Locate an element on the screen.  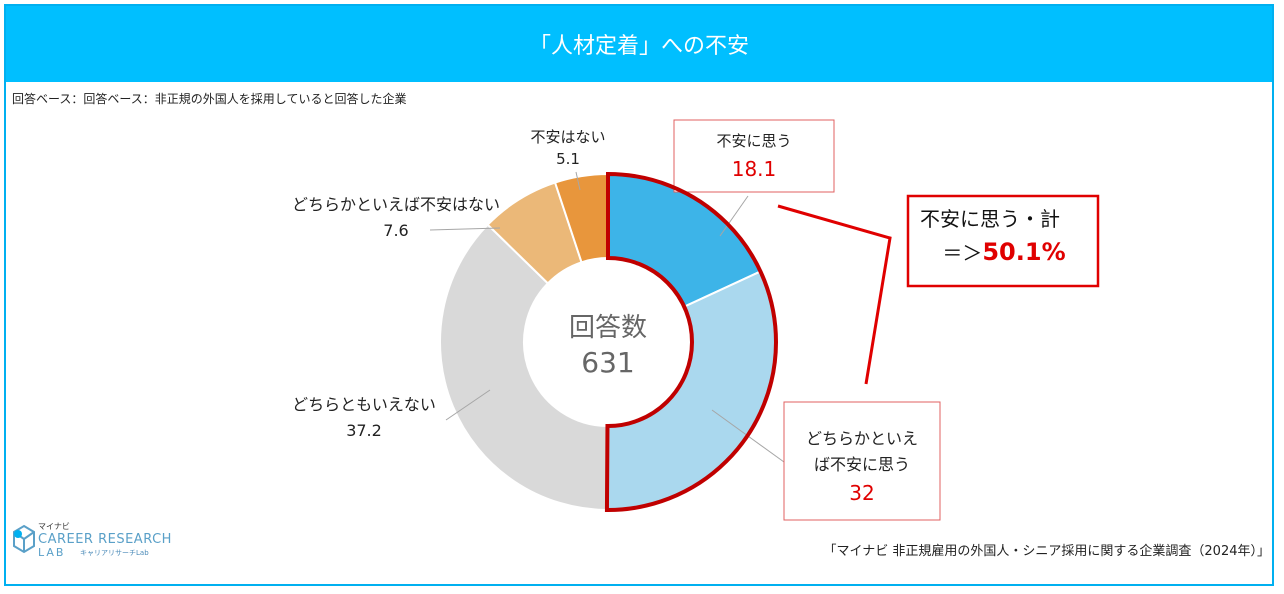
label-2-line-3: 32 is located at coordinates (861, 493).